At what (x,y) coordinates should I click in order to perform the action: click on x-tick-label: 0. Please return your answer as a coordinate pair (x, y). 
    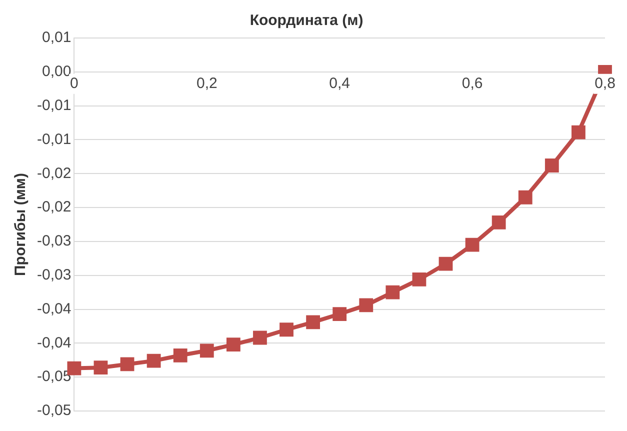
    Looking at the image, I should click on (74, 83).